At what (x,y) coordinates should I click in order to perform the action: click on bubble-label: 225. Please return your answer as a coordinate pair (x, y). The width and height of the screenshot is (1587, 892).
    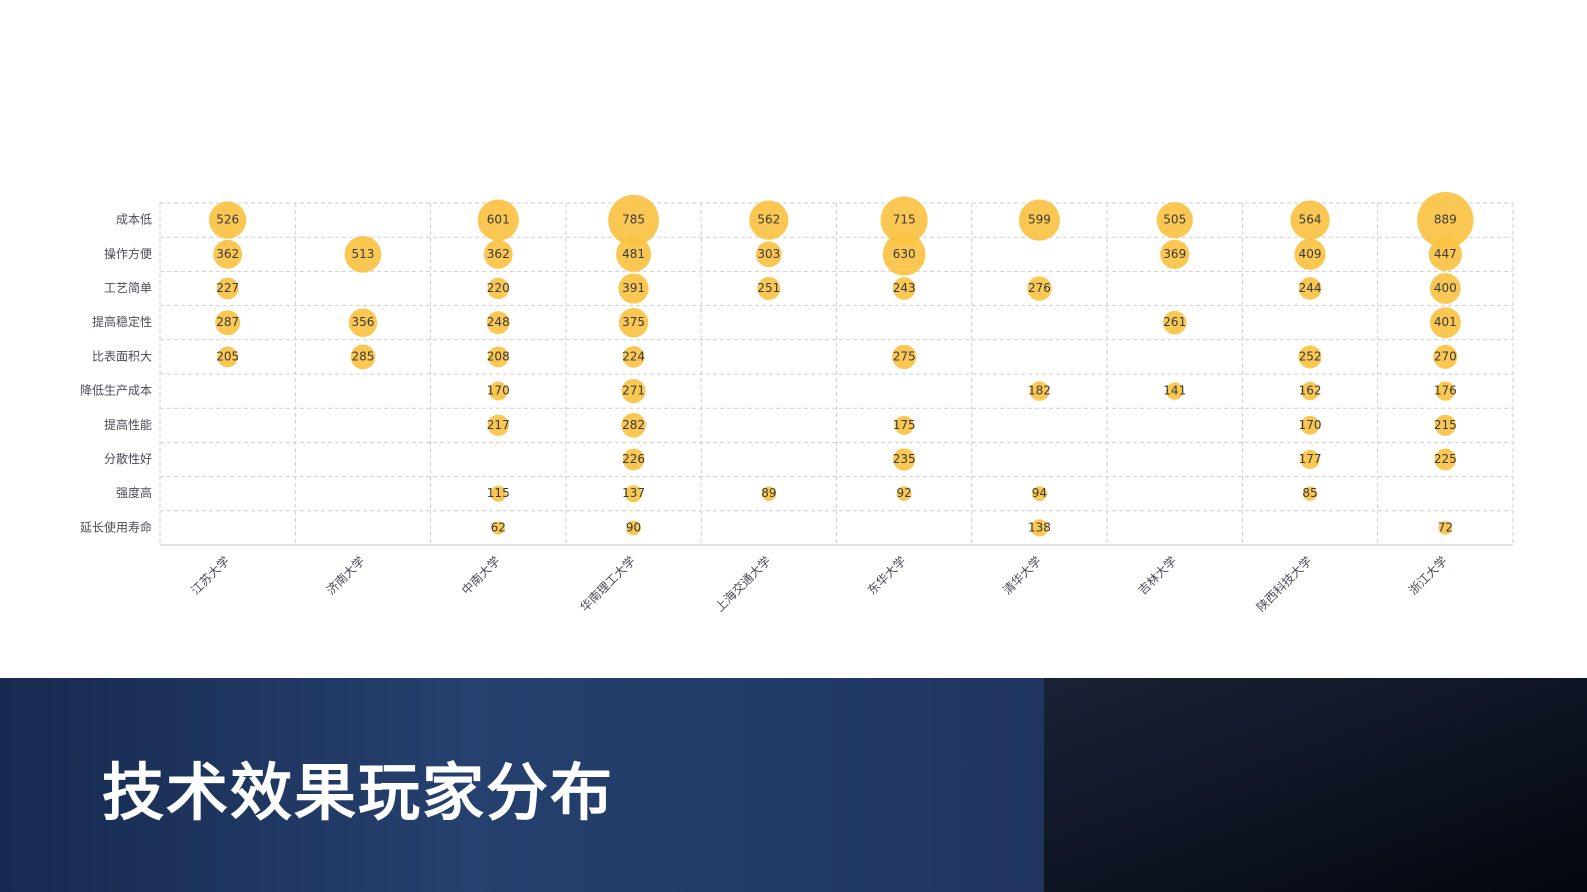
    Looking at the image, I should click on (1445, 459).